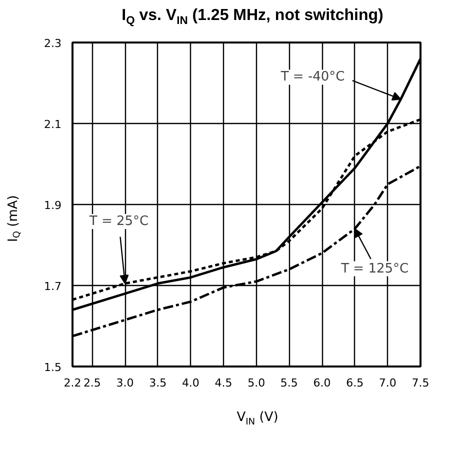  What do you see at coordinates (53, 125) in the screenshot?
I see `y-tick-label: 2.1` at bounding box center [53, 125].